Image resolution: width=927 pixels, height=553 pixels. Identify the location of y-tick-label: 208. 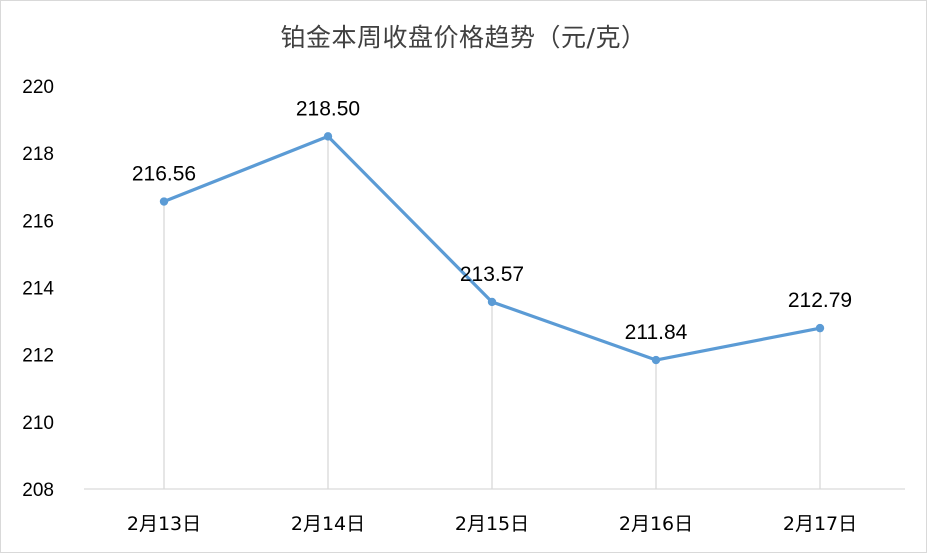
(38, 490).